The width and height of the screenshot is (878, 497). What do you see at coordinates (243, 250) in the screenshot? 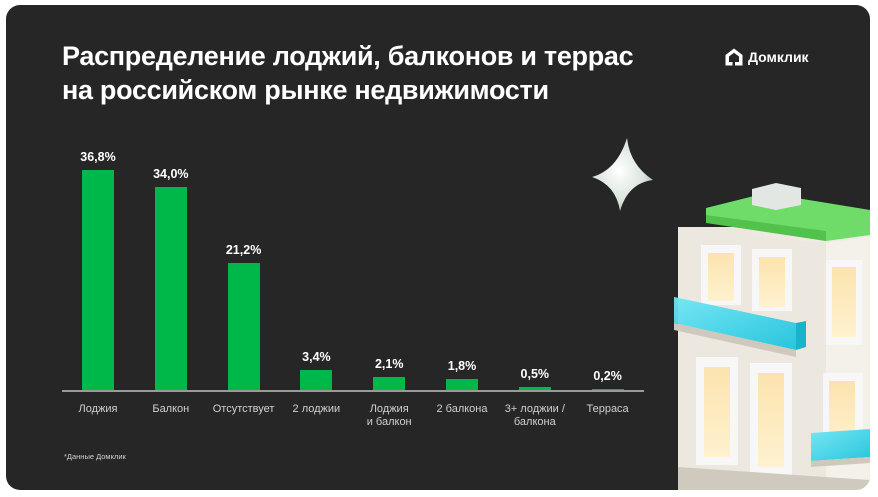
I see `bar-value-label: 21,2%` at bounding box center [243, 250].